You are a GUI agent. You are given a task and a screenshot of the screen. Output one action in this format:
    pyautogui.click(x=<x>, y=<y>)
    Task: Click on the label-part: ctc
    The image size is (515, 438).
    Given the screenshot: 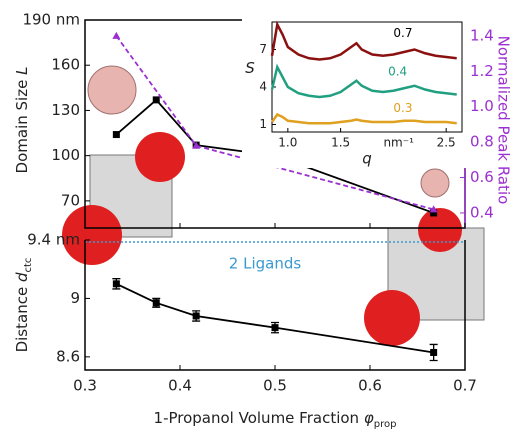 What is the action you would take?
    pyautogui.click(x=28, y=265)
    